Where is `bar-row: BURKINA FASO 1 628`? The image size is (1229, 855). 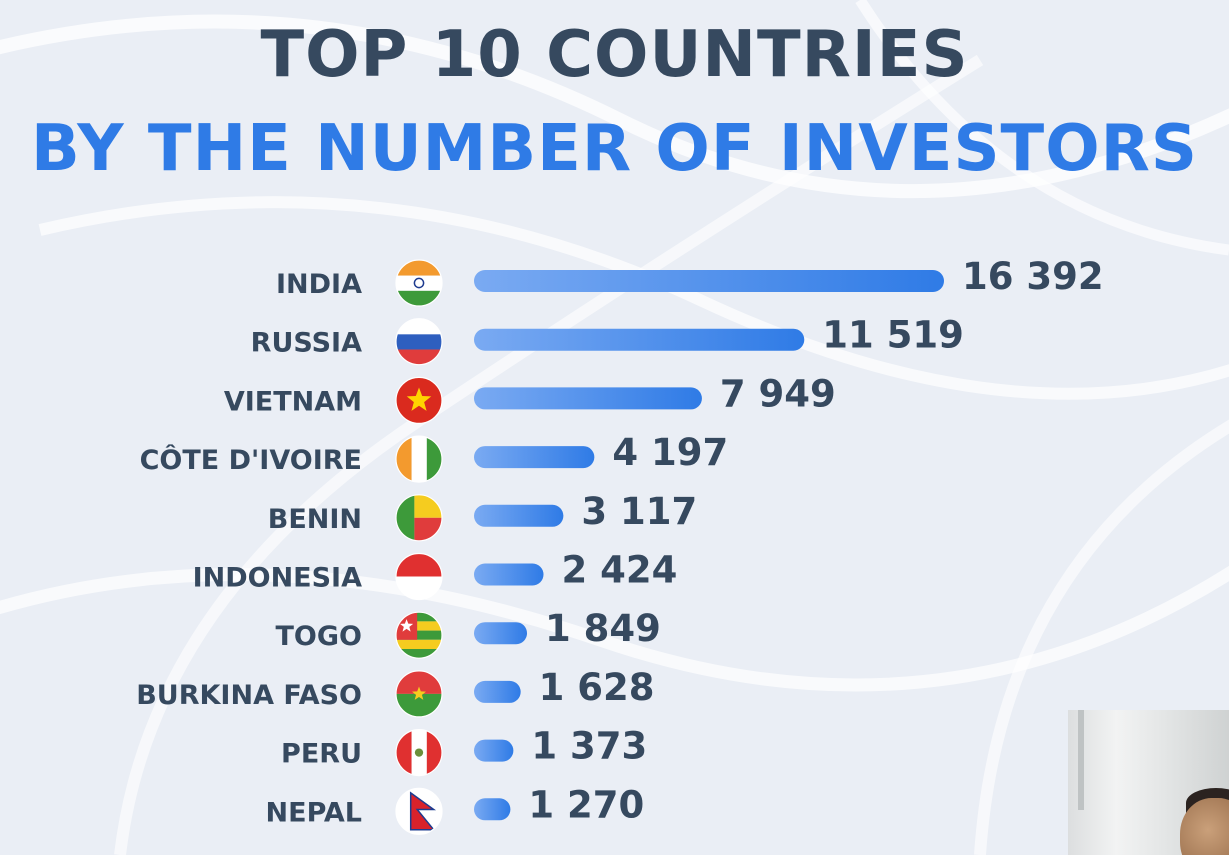
bar-row: BURKINA FASO 1 628 is located at coordinates (395, 692).